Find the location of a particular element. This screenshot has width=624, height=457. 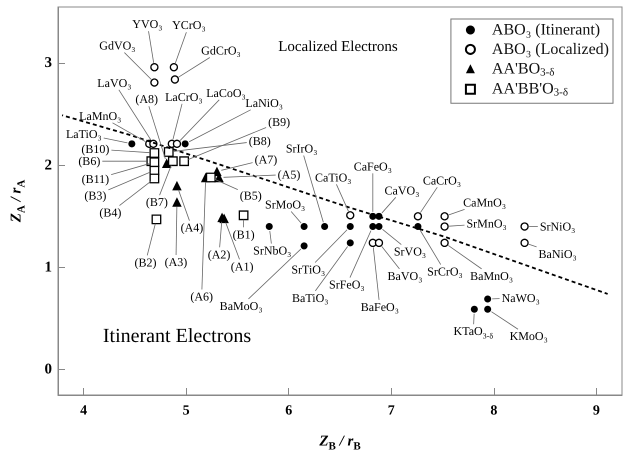

annotation: NaWO₃ is located at coordinates (521, 298).